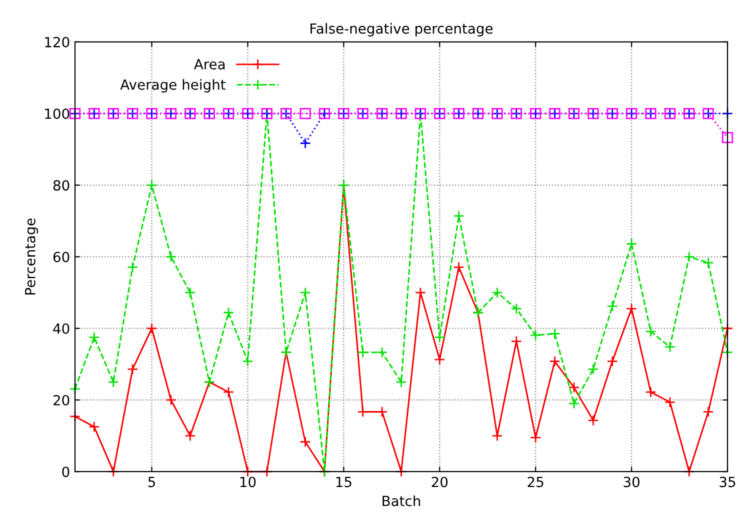 The height and width of the screenshot is (524, 750). Describe the element at coordinates (61, 185) in the screenshot. I see `y-tick-label: 80` at that location.